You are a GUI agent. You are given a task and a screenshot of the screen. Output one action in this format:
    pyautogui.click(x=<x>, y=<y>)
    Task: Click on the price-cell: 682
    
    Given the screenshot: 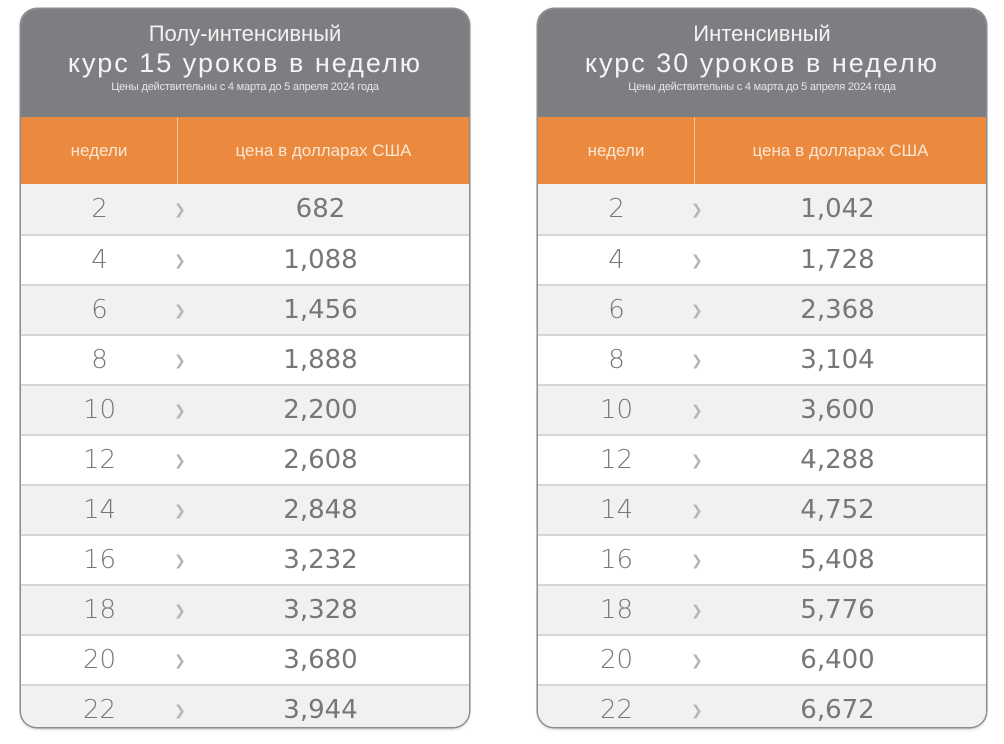 What is the action you would take?
    pyautogui.click(x=320, y=209)
    